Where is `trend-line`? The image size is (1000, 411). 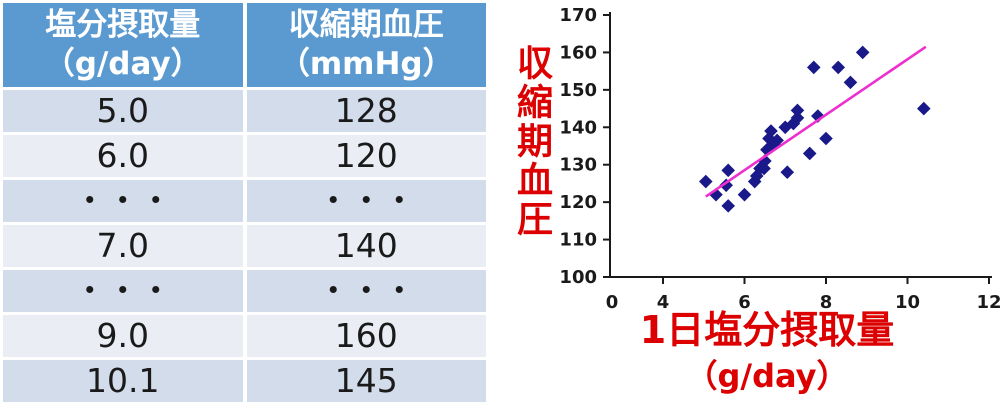
trend-line is located at coordinates (816, 121).